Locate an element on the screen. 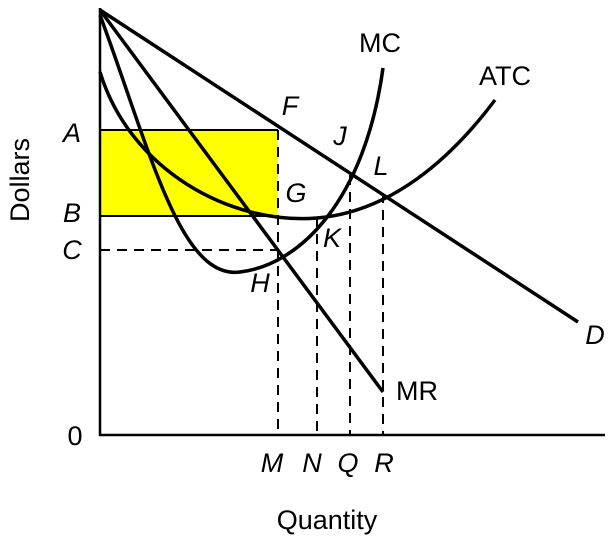 This screenshot has width=609, height=542. profit-area is located at coordinates (189, 173).